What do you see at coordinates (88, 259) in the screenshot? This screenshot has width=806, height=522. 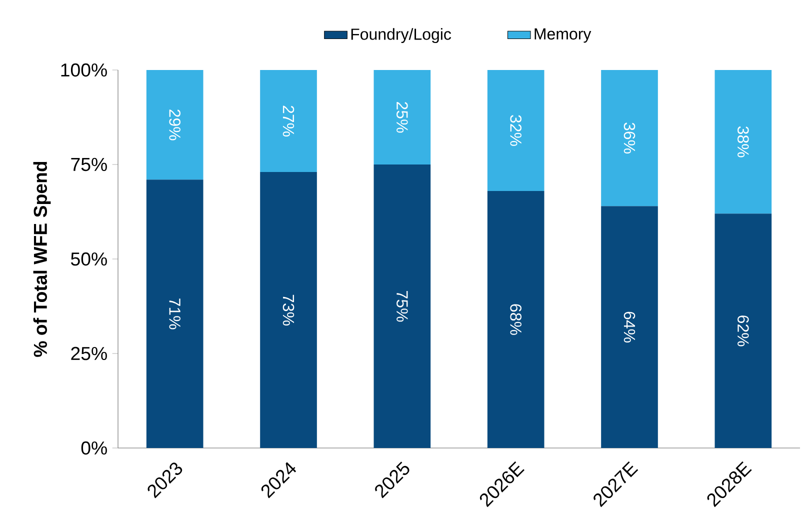 I see `y-tick-label: 50%` at bounding box center [88, 259].